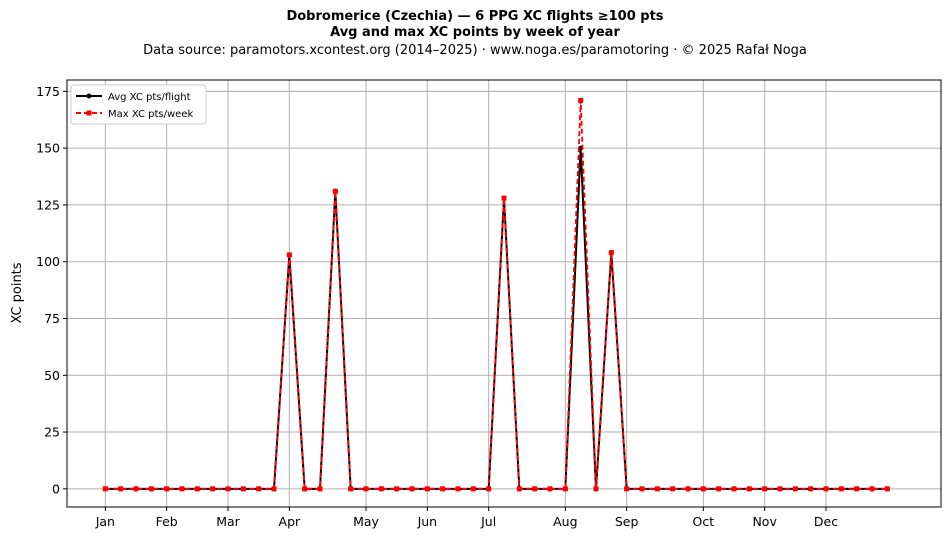  What do you see at coordinates (48, 91) in the screenshot?
I see `y-tick-label: 175` at bounding box center [48, 91].